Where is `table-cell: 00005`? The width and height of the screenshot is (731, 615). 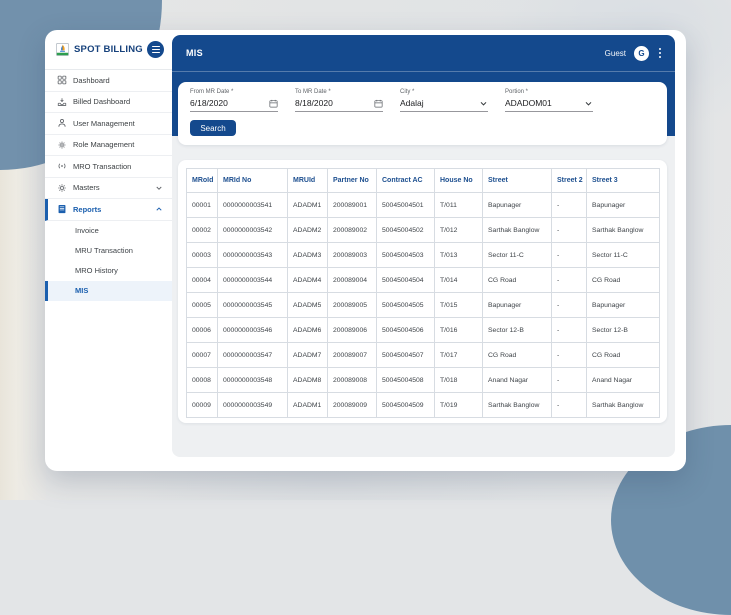 table-cell: 00005 is located at coordinates (202, 305).